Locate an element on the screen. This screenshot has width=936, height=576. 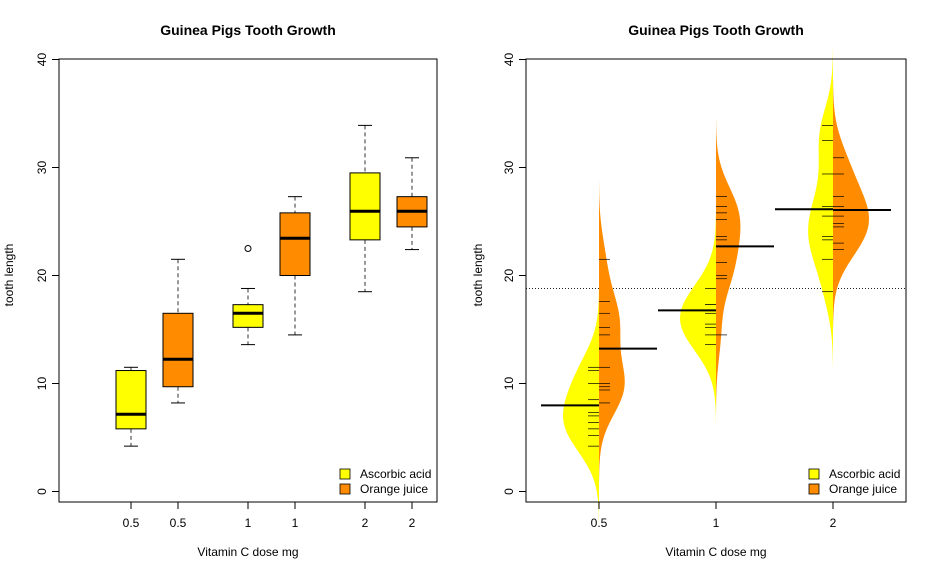
right-legend: Ascorbic acid Orange juice is located at coordinates (854, 481).